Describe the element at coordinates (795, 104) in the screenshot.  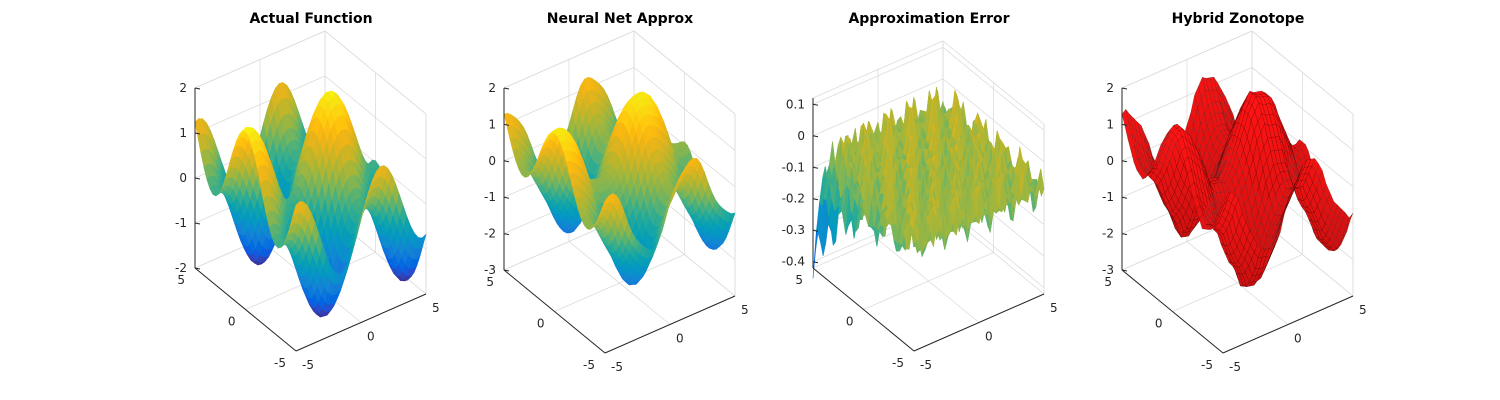
I see `z-tick-label: 0.1` at that location.